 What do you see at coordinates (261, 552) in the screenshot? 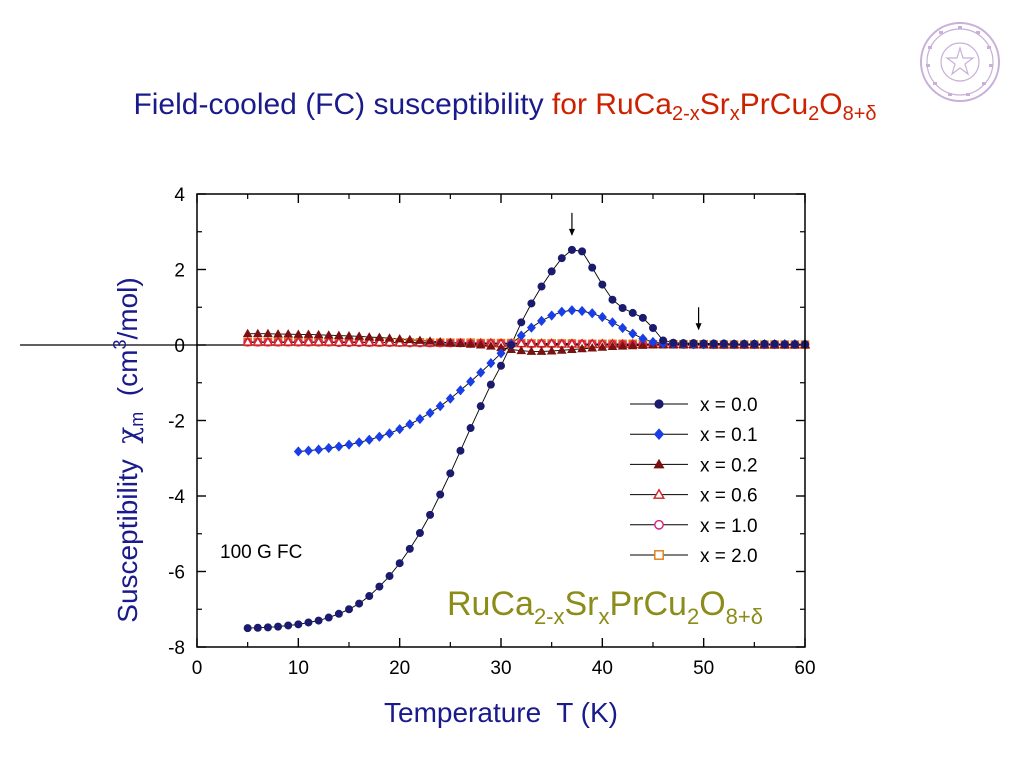
I see `field-annotation: 100 G FC` at bounding box center [261, 552].